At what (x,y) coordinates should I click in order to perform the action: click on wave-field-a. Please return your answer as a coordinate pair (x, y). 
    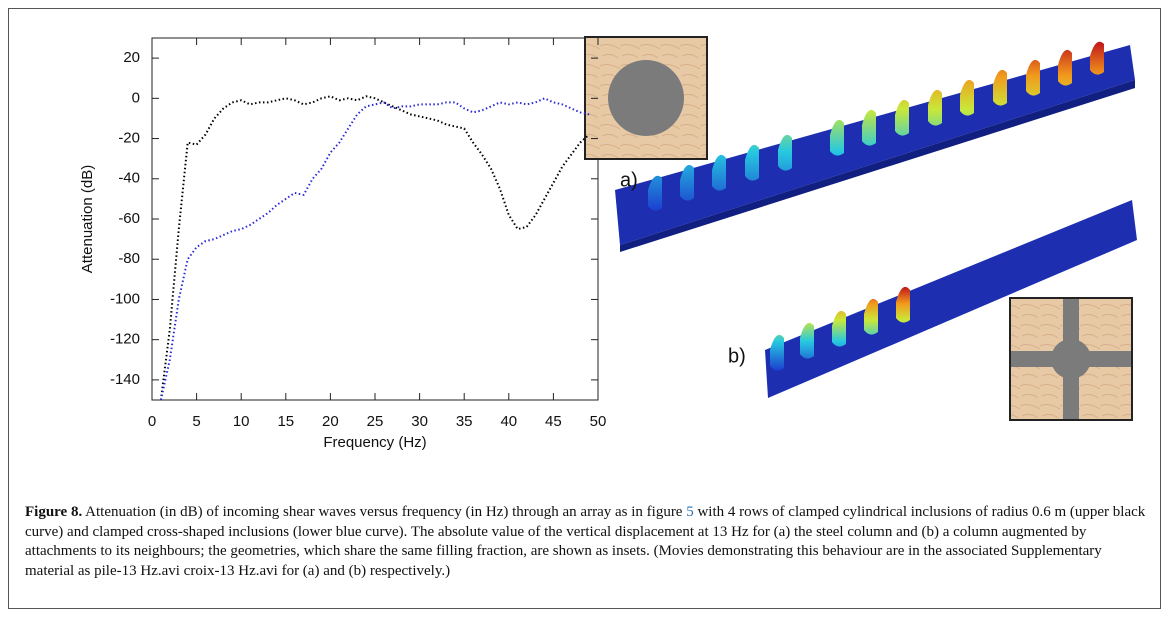
    Looking at the image, I should click on (876, 126).